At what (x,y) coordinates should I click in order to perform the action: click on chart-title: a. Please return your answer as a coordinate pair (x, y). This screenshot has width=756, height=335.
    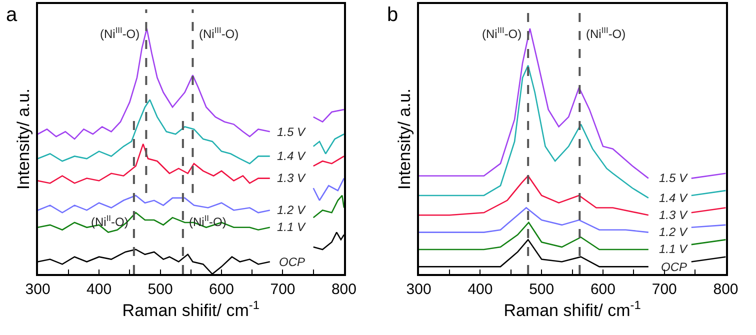
    Looking at the image, I should click on (12, 15).